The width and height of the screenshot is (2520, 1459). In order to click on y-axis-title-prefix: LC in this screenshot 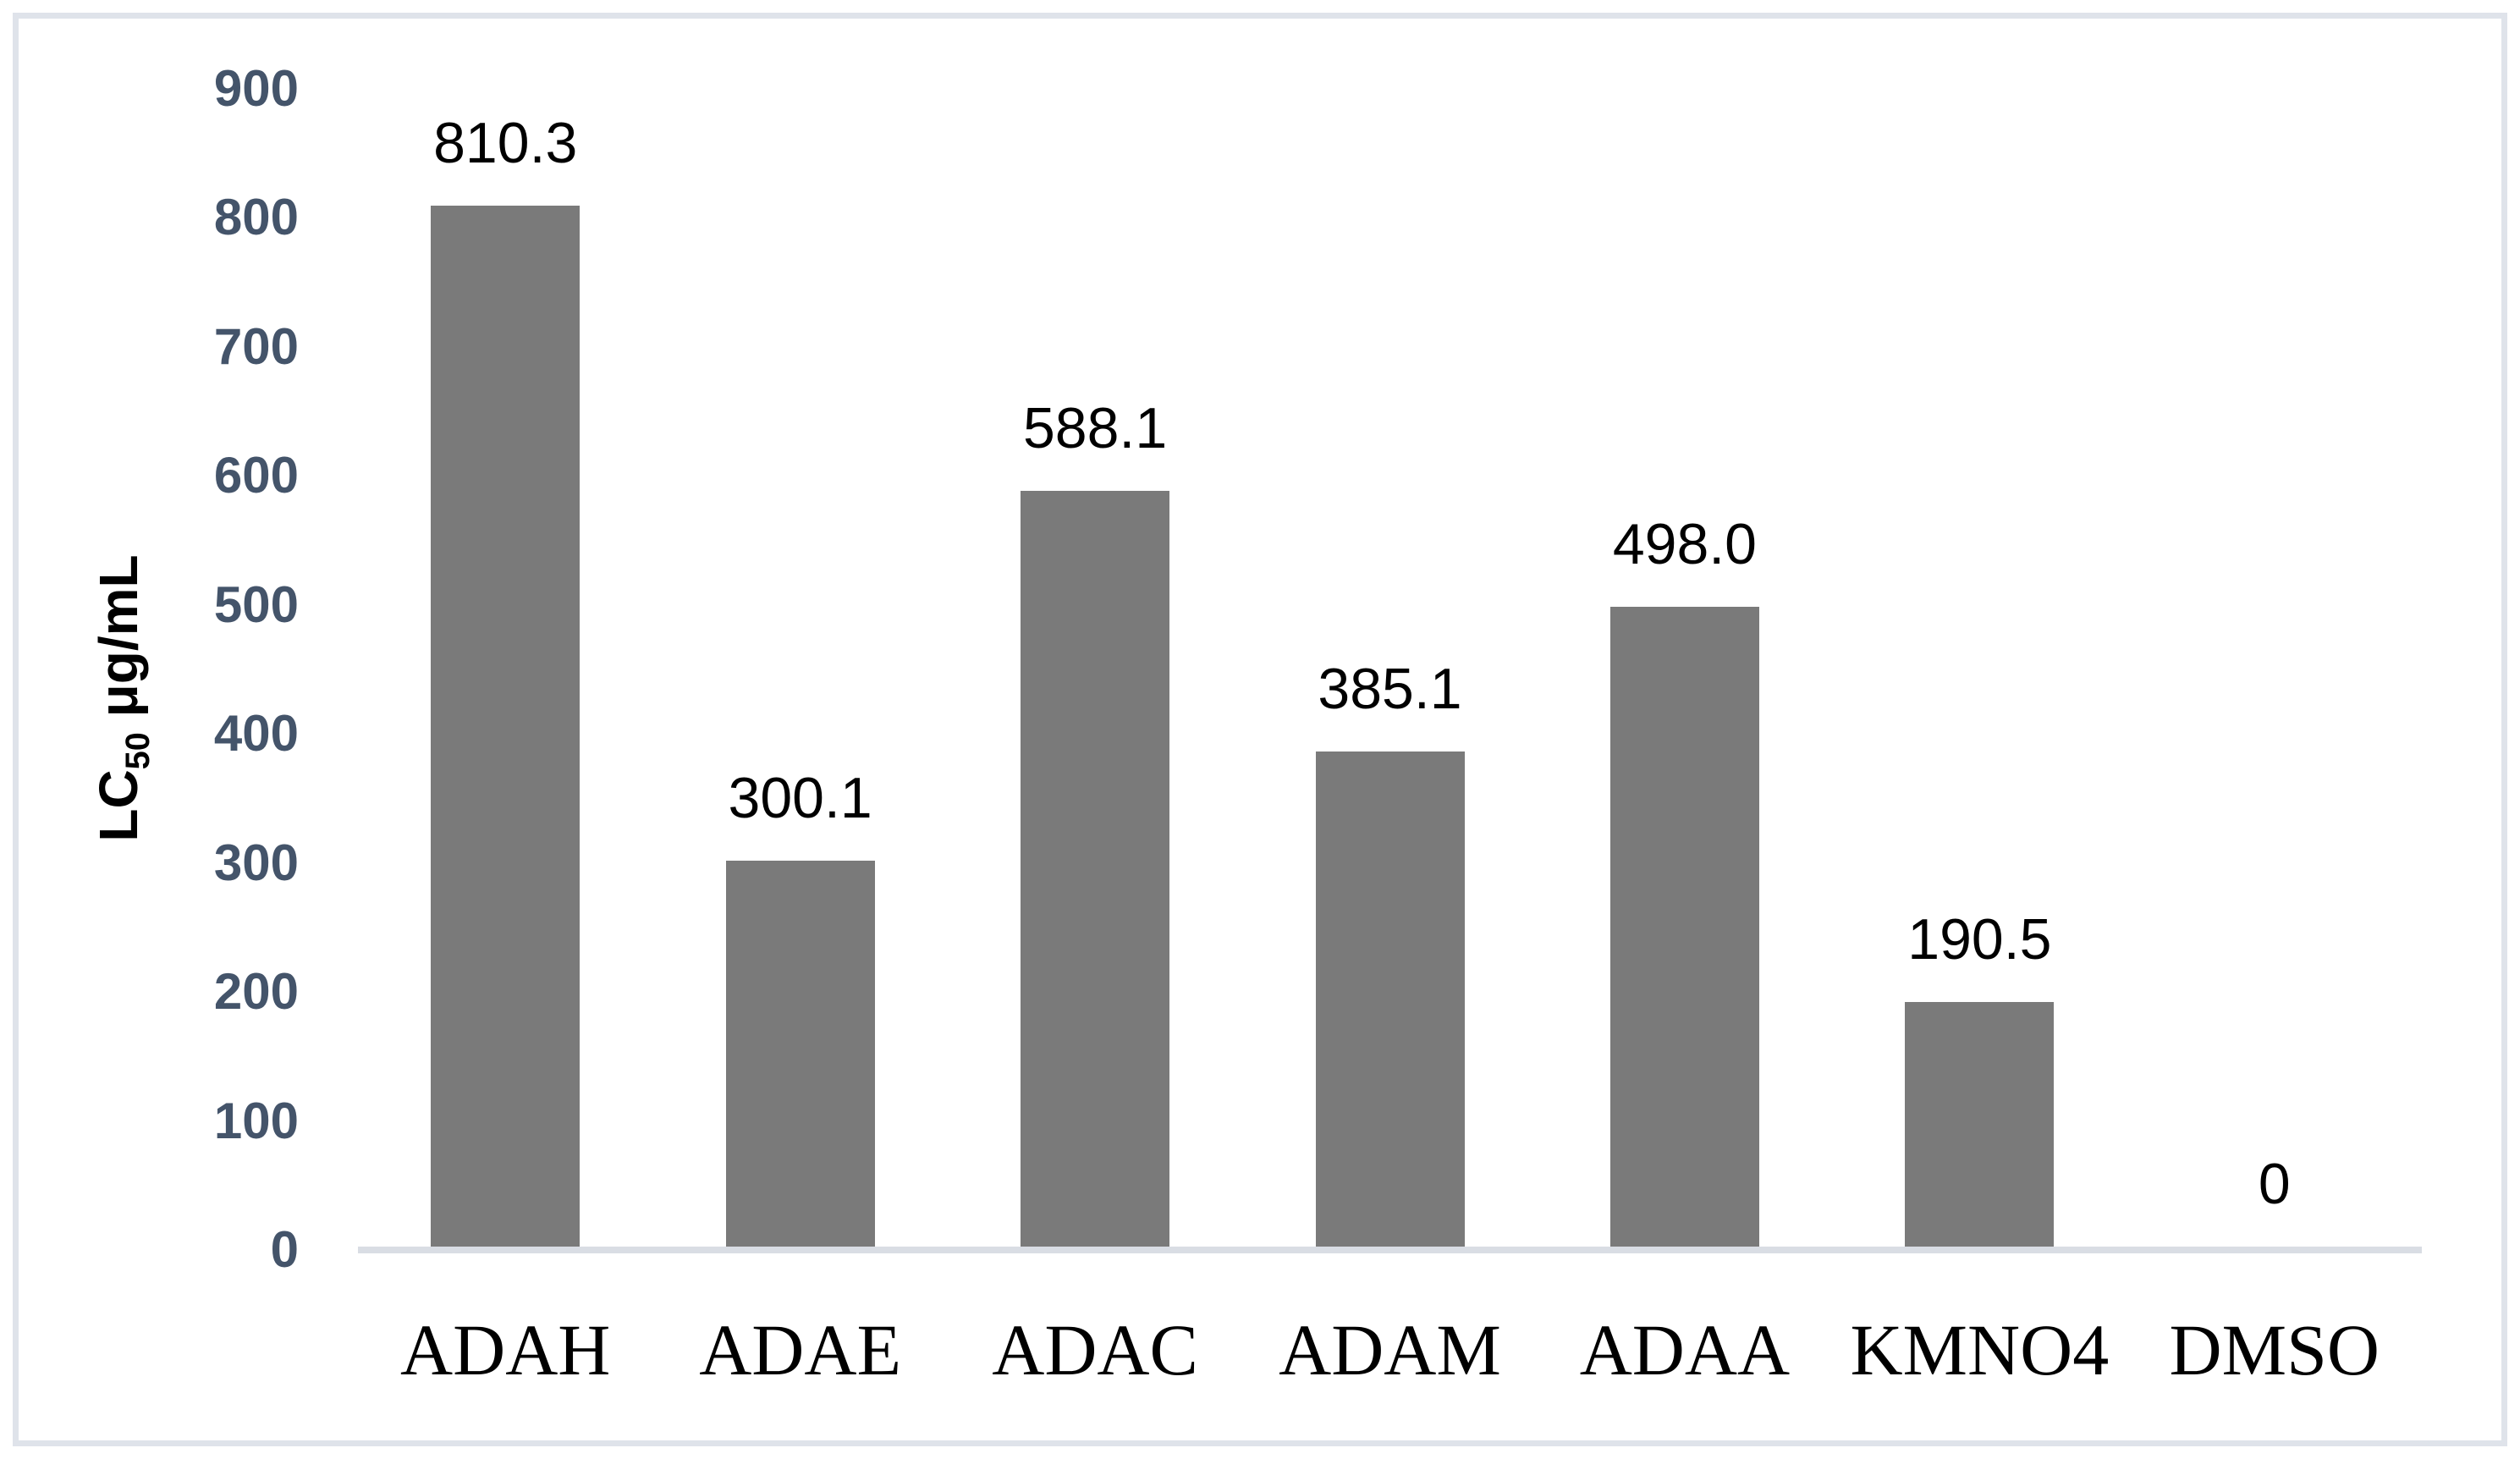, I will do `click(119, 805)`.